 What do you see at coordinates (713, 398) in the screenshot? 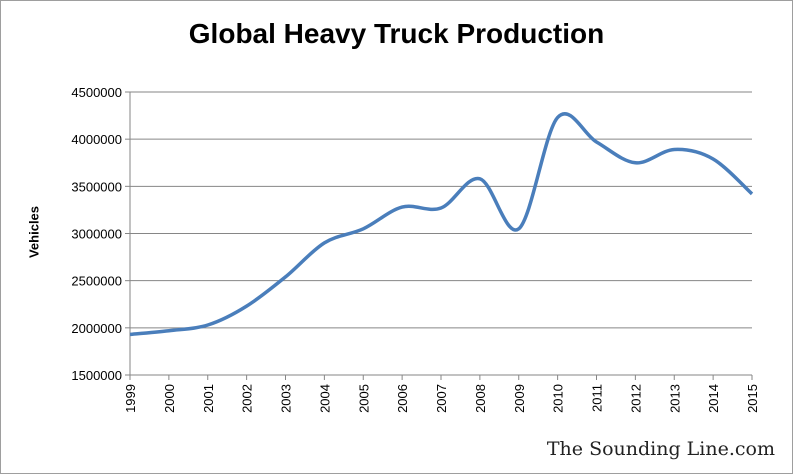
I see `x-tick-label: 2014` at bounding box center [713, 398].